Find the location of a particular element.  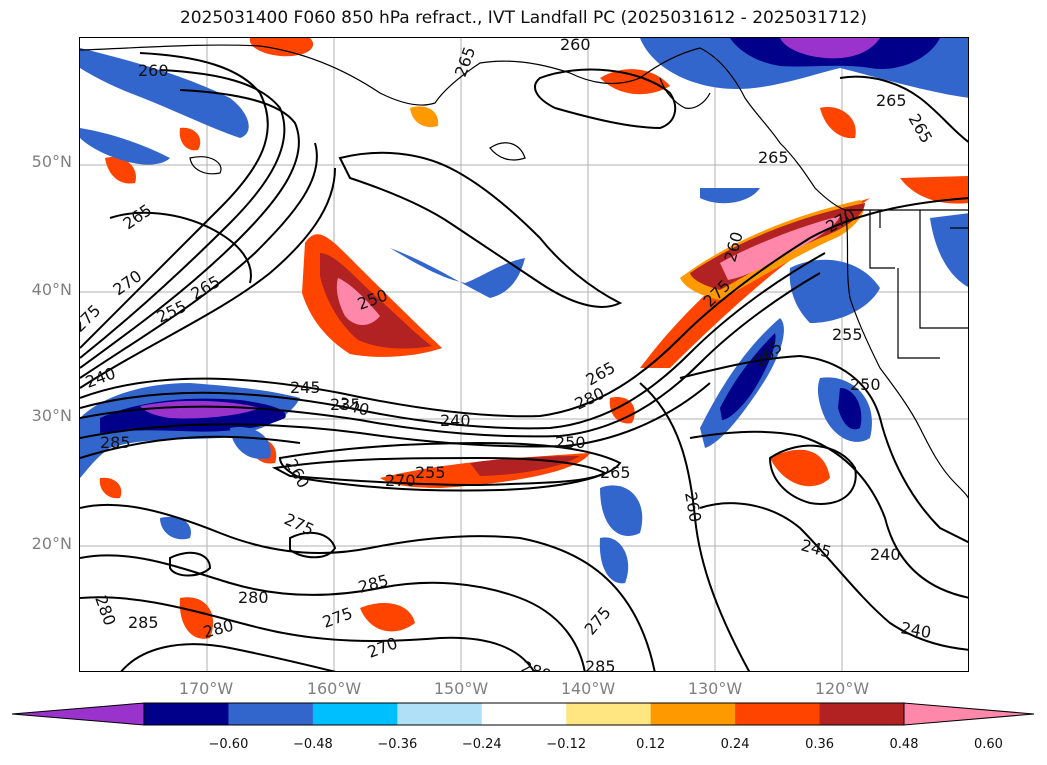

lat-label-30n: 30°N is located at coordinates (51, 415).